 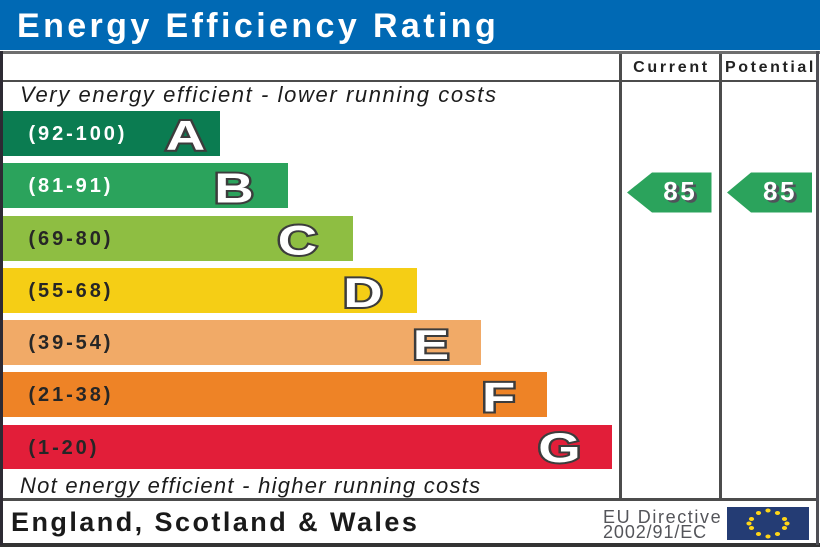 What do you see at coordinates (559, 448) in the screenshot?
I see `svg-text: G` at bounding box center [559, 448].